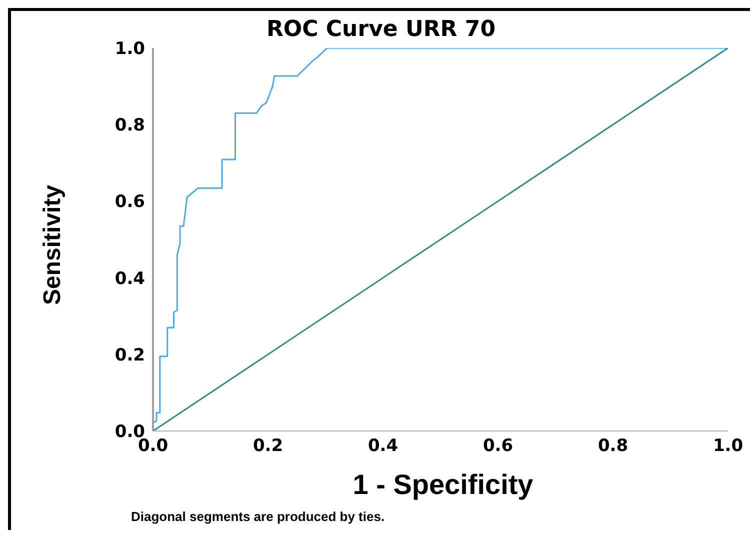 The image size is (755, 535). What do you see at coordinates (443, 485) in the screenshot?
I see `x-axis-title: 1 - Specificity` at bounding box center [443, 485].